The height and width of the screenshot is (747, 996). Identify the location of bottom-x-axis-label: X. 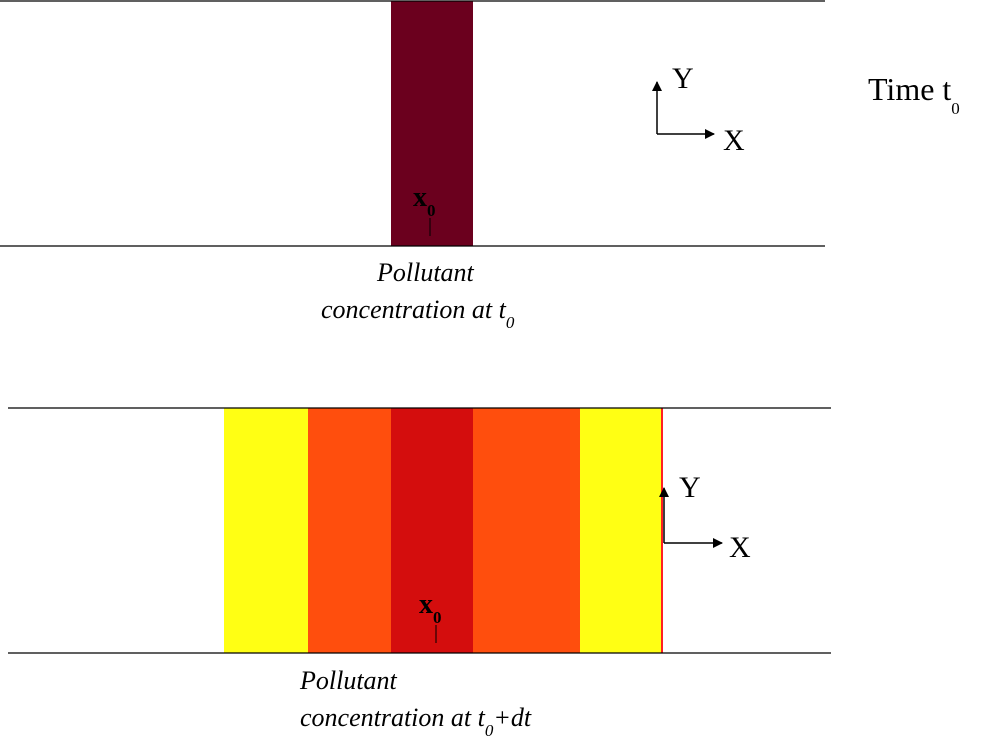
(740, 547).